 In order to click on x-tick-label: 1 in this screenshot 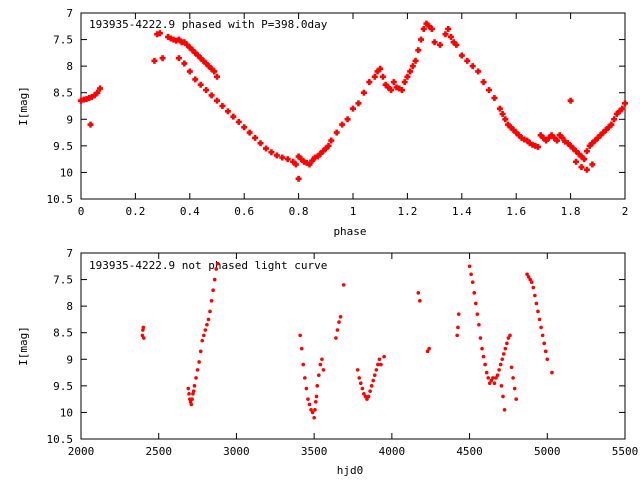, I will do `click(353, 211)`.